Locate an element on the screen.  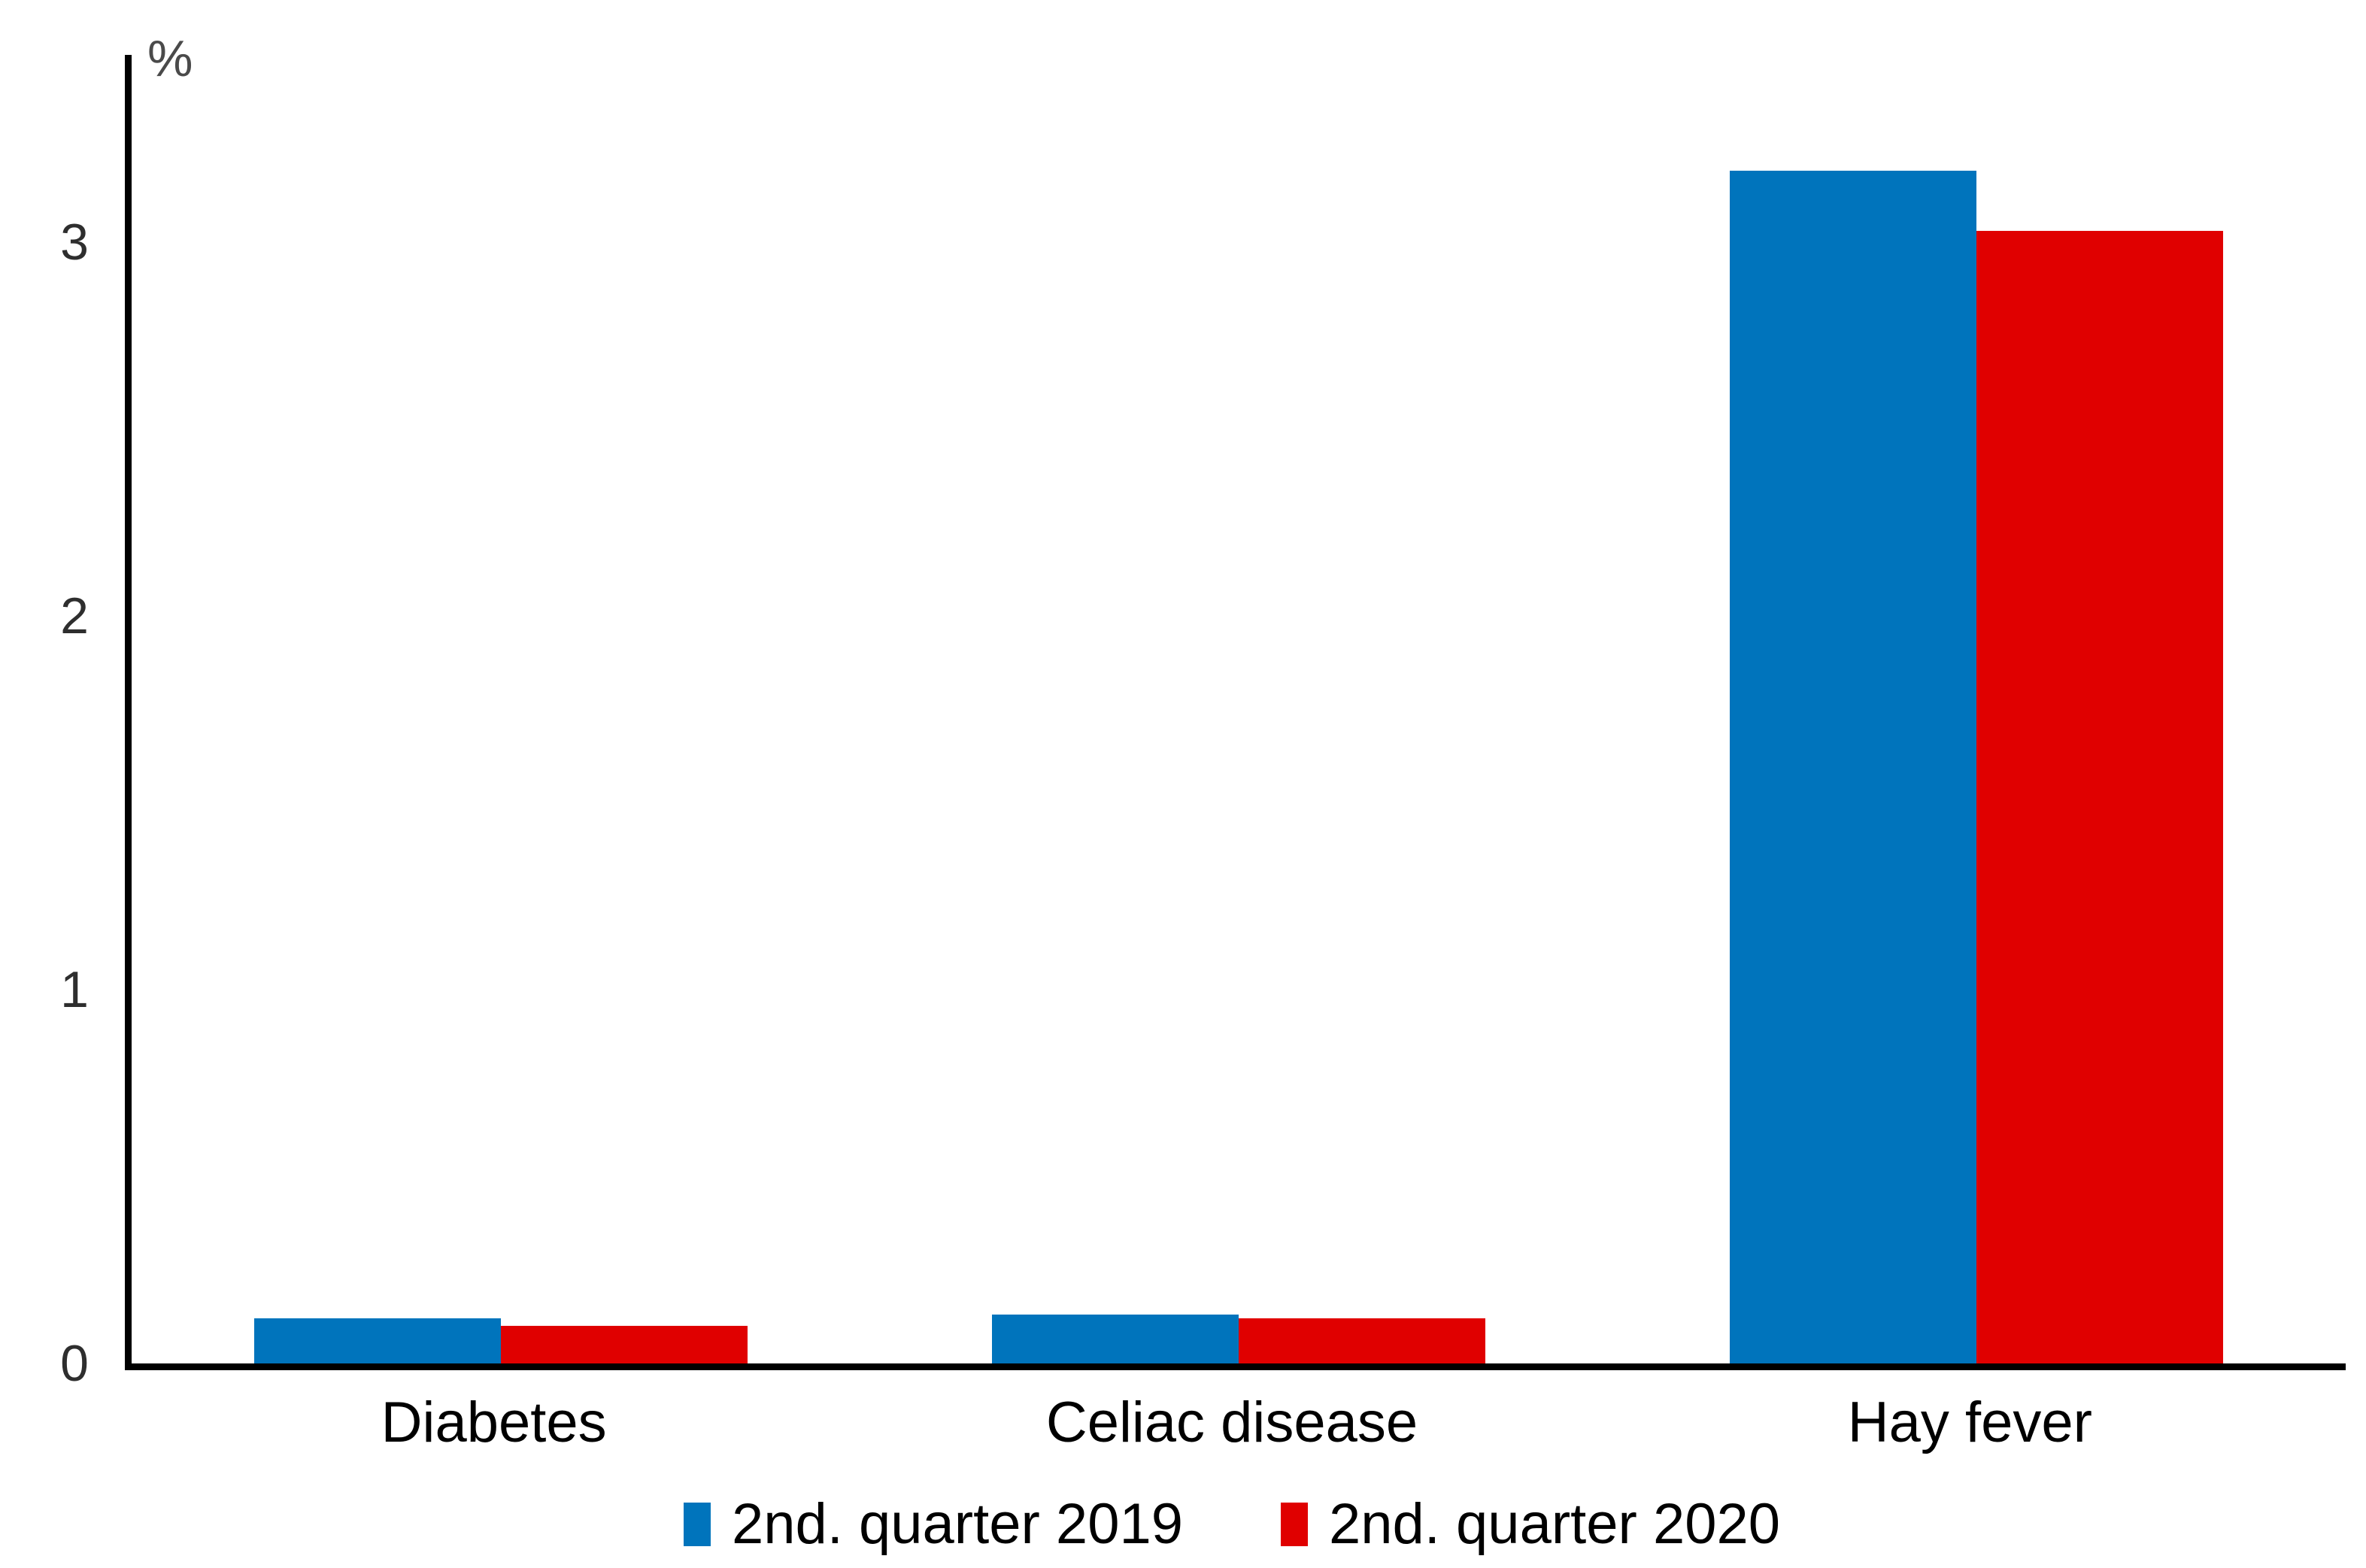
y-tick-label: 0 is located at coordinates (74, 1363).